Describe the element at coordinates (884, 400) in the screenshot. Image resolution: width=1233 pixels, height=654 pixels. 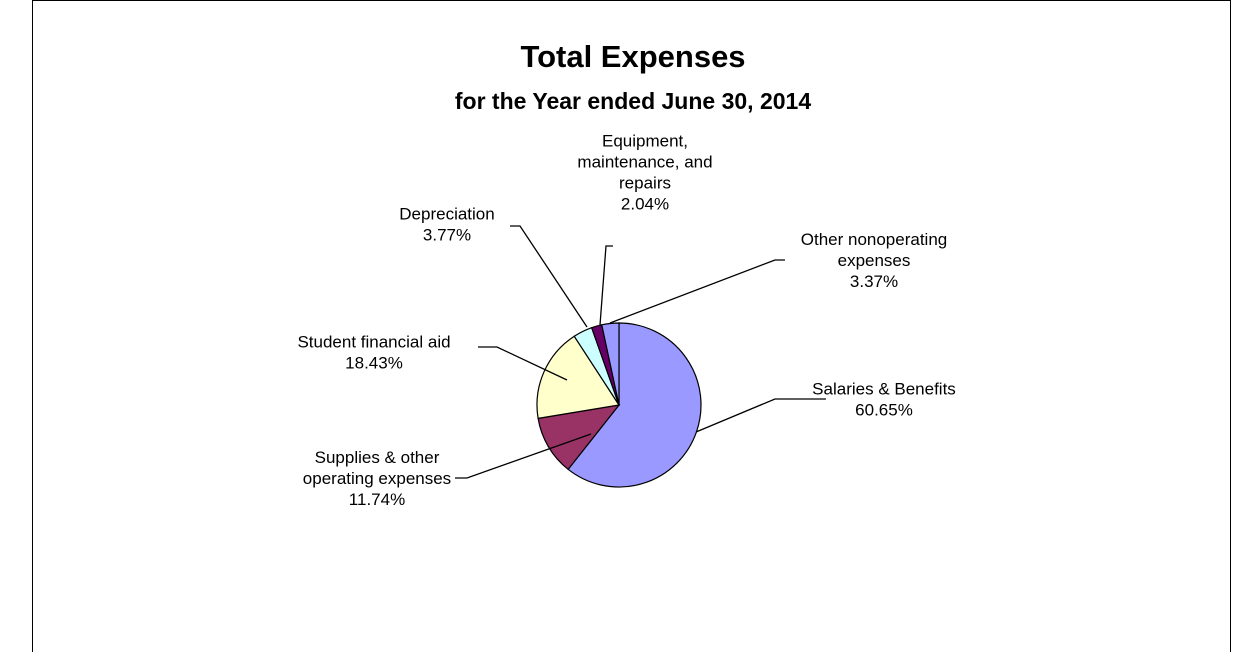
I see `slice-label: Salaries & Benefits 60.65%` at that location.